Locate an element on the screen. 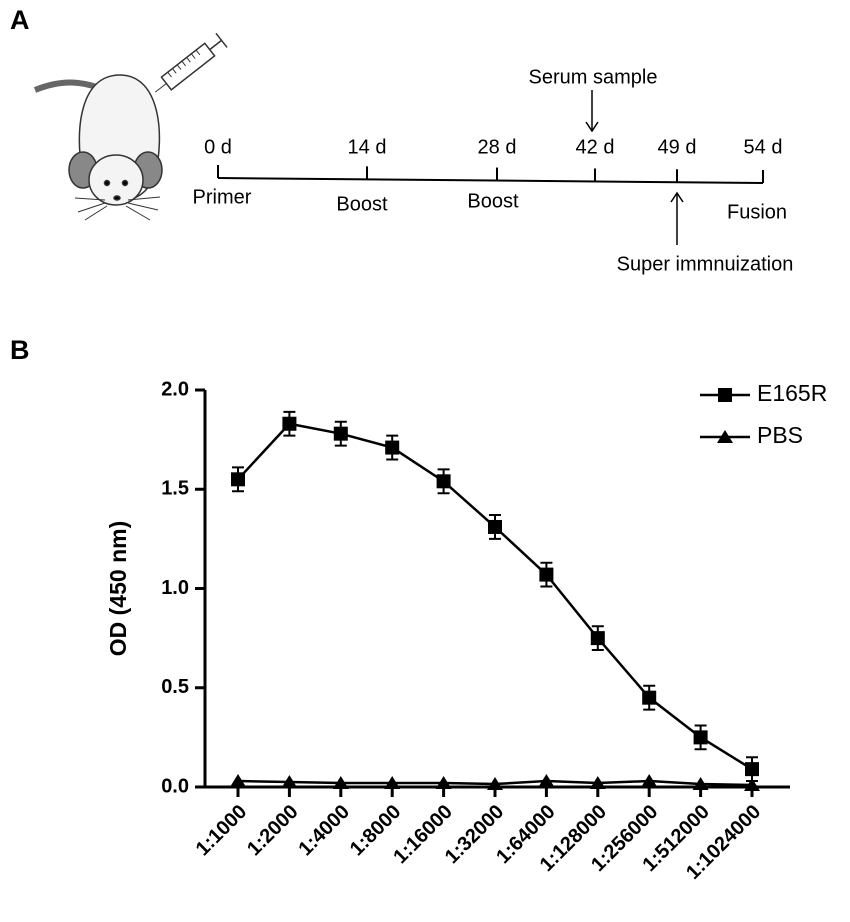  timeline-label: 54 d is located at coordinates (763, 147).